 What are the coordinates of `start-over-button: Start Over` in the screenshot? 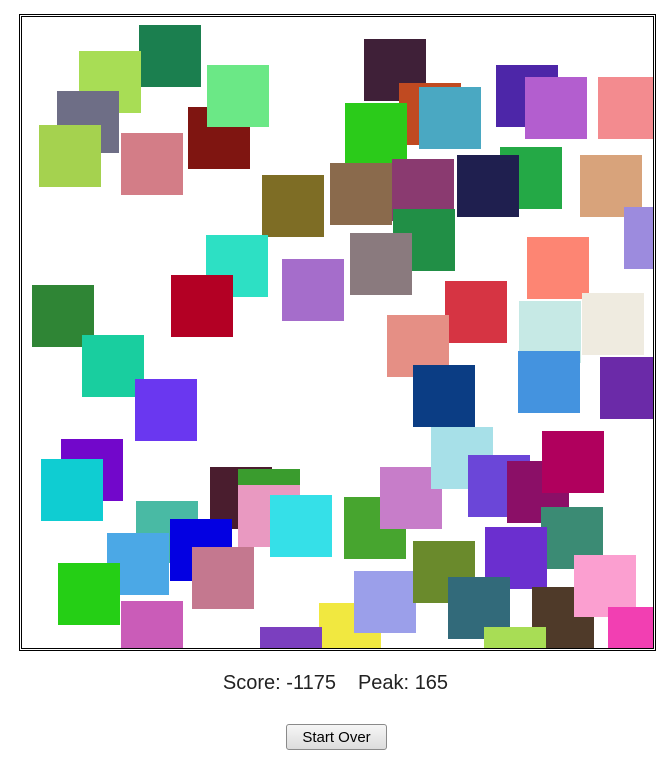 It's located at (336, 737).